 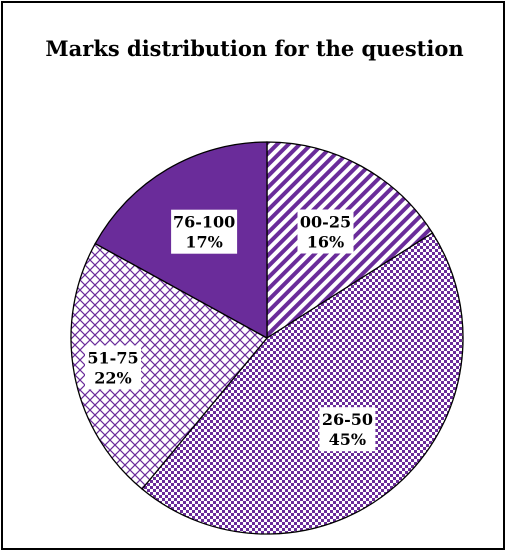 What do you see at coordinates (325, 242) in the screenshot?
I see `slice-percent-label: 16%` at bounding box center [325, 242].